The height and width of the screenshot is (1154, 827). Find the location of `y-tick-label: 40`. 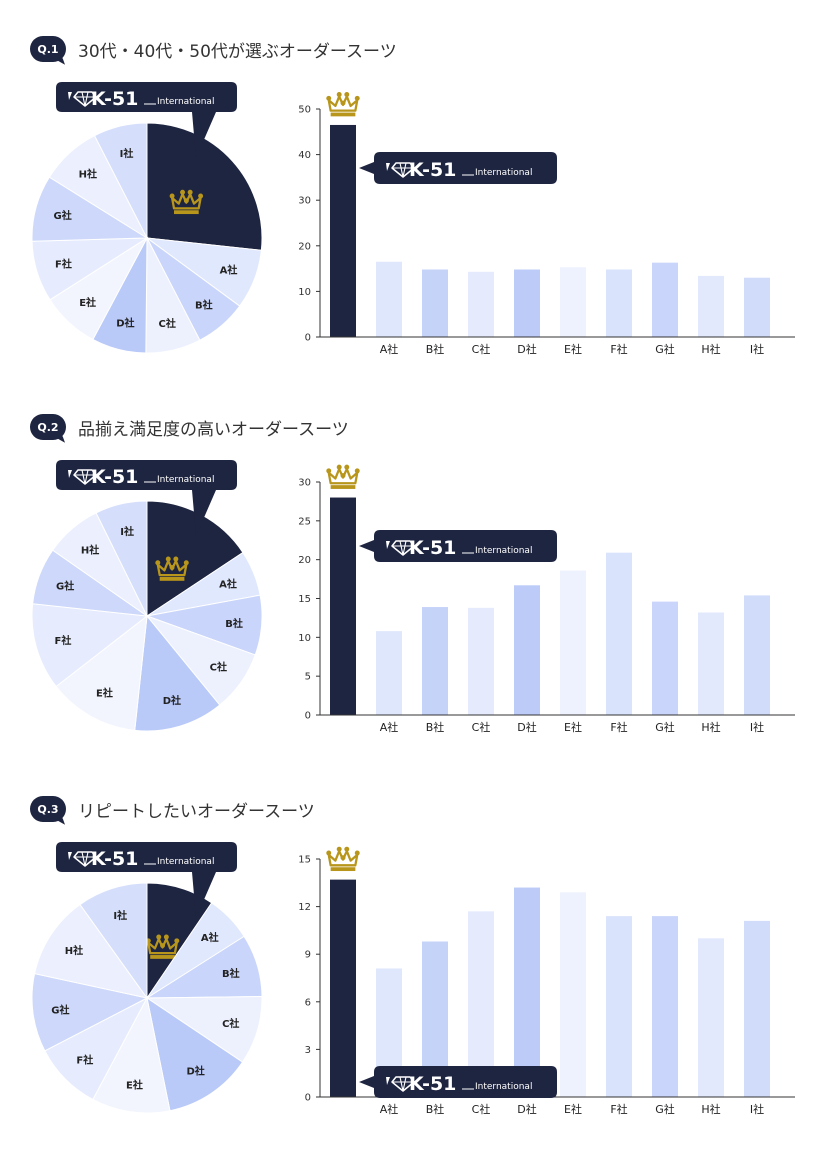

y-tick-label: 40 is located at coordinates (304, 155).